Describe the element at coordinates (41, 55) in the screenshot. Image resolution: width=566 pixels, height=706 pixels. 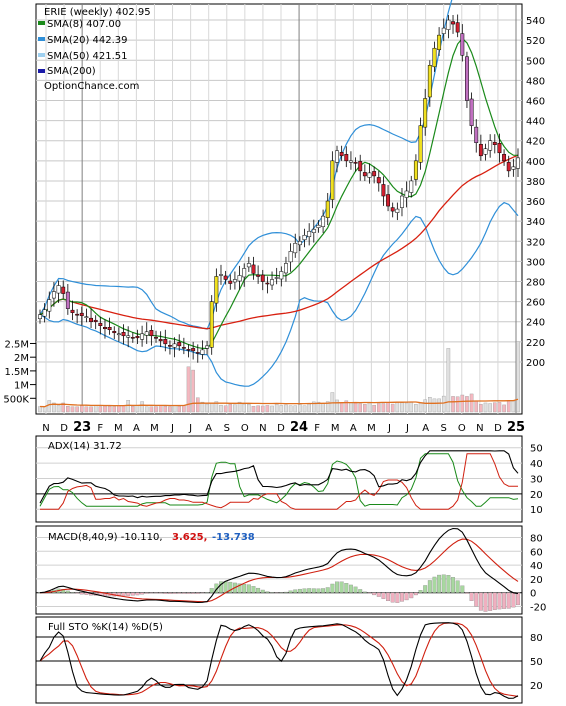
I see `legend-swatch-sma50` at that location.